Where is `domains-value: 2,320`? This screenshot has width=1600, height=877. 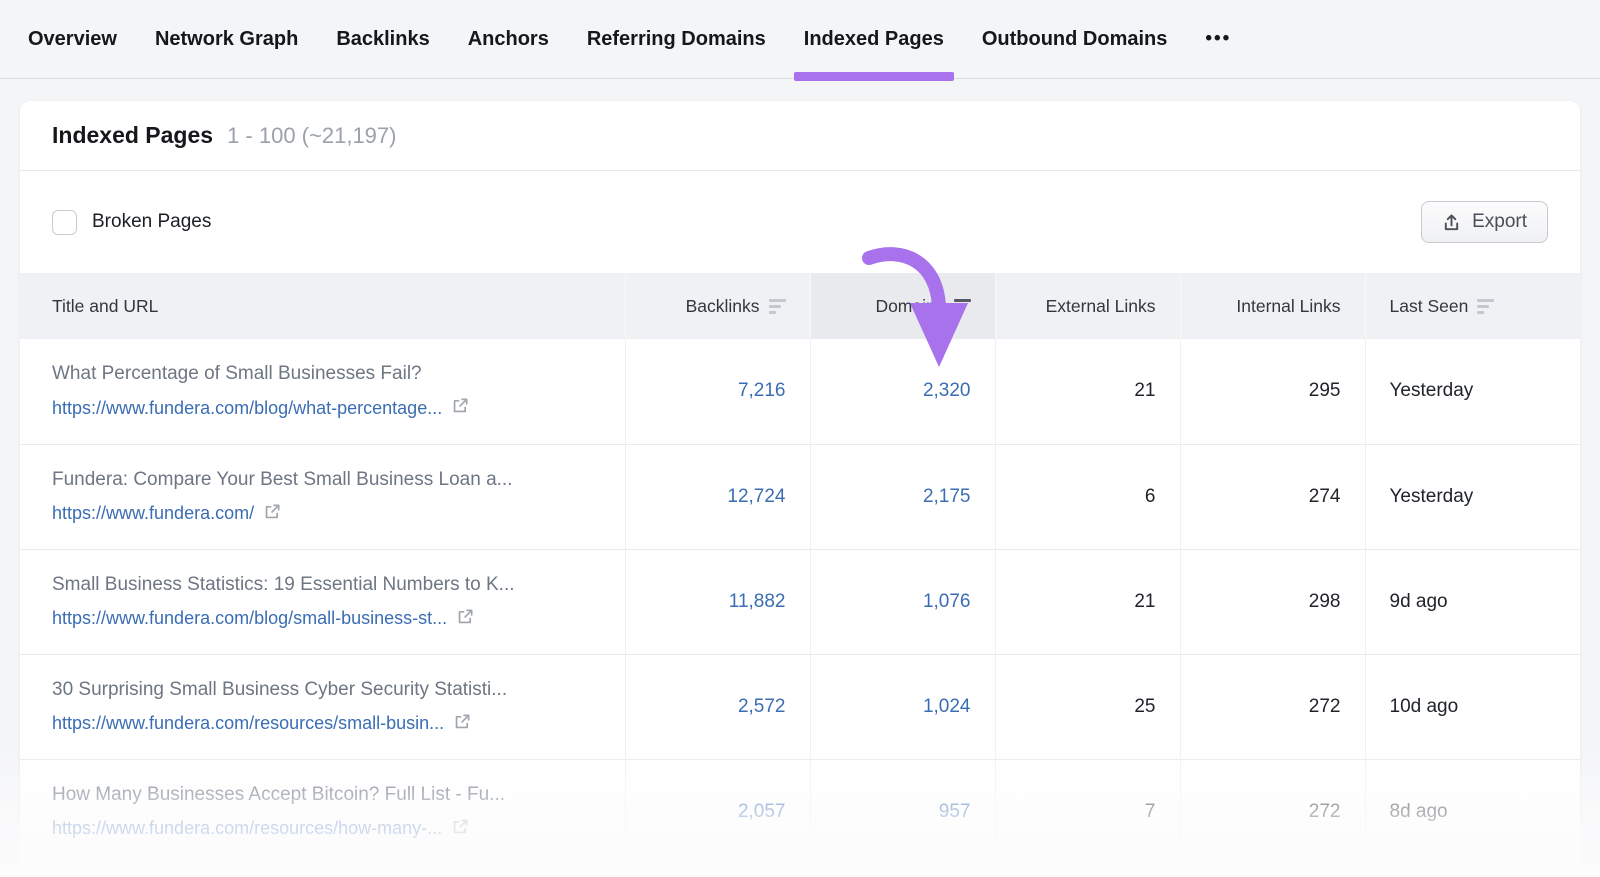 domains-value: 2,320 is located at coordinates (902, 391).